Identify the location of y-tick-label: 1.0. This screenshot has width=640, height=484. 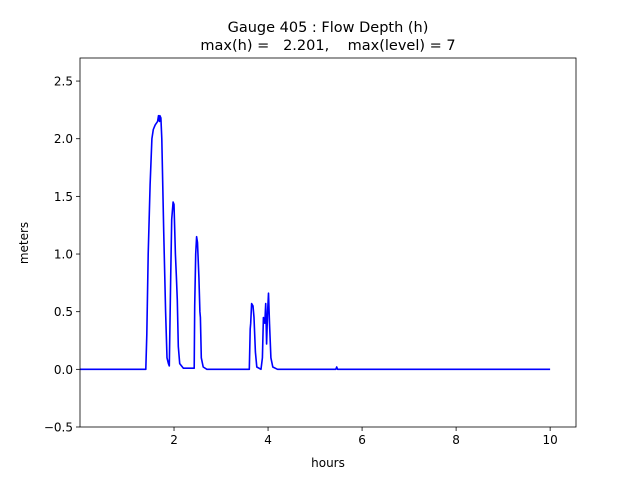
(63, 255).